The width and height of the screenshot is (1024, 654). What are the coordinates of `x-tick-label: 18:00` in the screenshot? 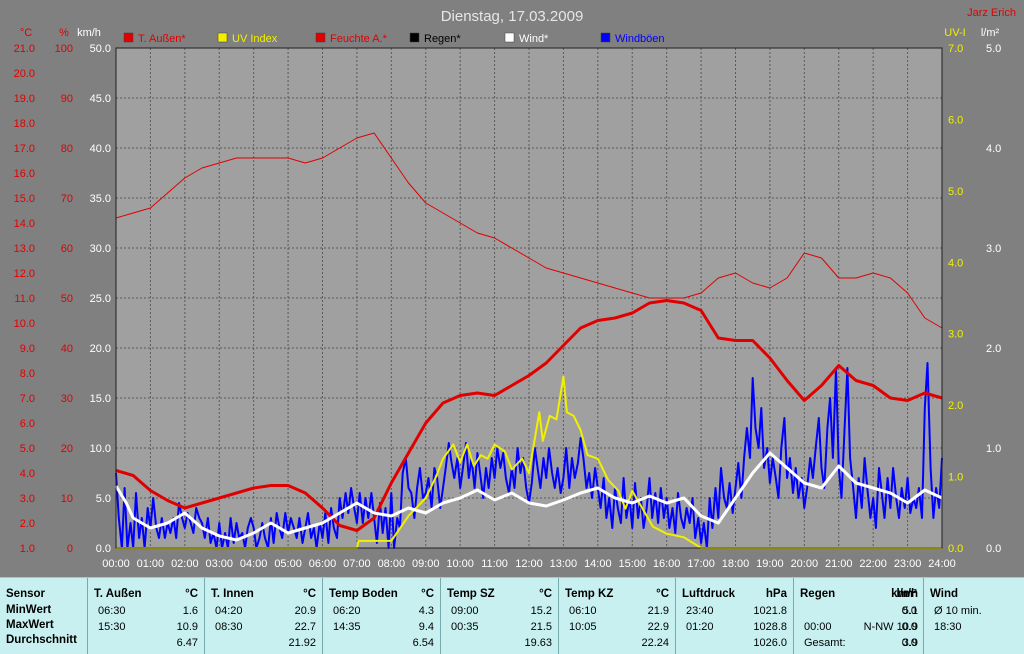 It's located at (736, 564).